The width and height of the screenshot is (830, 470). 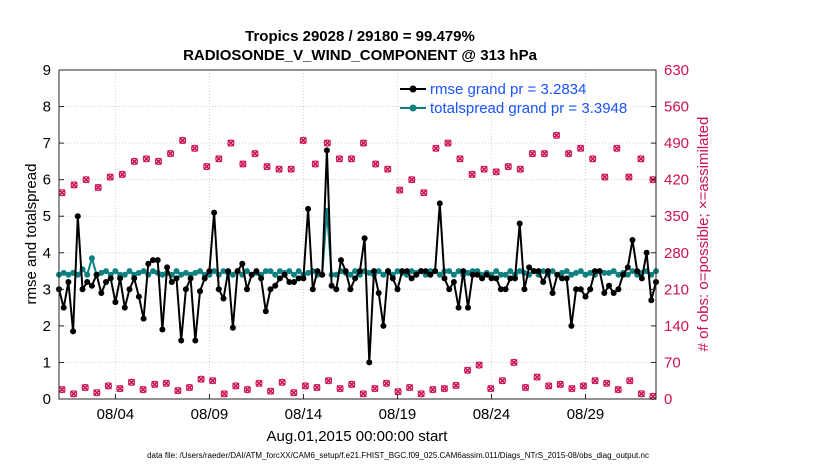 I want to click on y-tick-label: 4, so click(x=47, y=253).